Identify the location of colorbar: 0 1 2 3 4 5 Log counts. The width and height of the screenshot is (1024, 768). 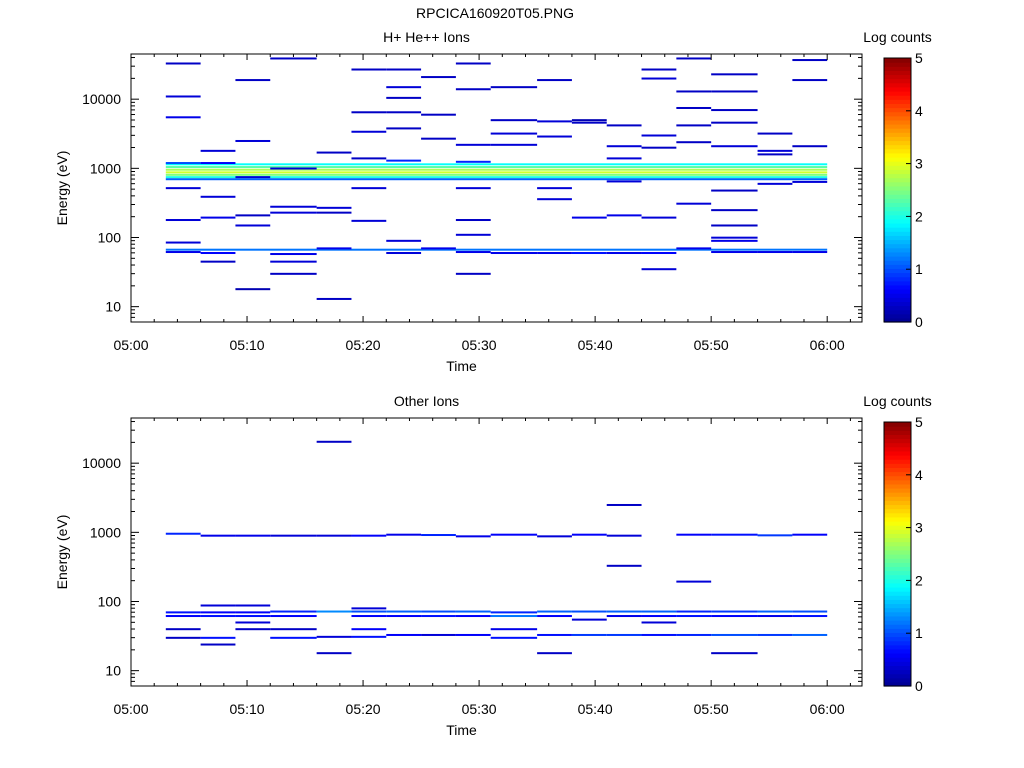
(897, 543).